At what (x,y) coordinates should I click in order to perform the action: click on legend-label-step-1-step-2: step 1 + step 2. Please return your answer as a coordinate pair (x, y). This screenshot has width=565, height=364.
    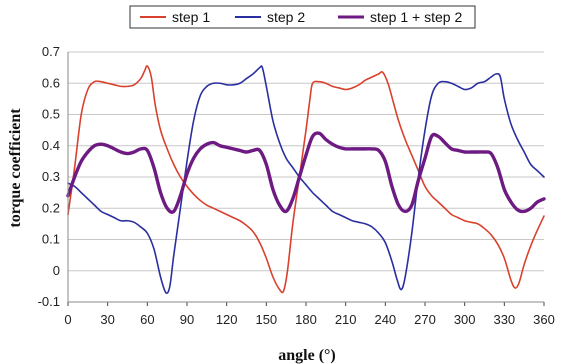
    Looking at the image, I should click on (416, 17).